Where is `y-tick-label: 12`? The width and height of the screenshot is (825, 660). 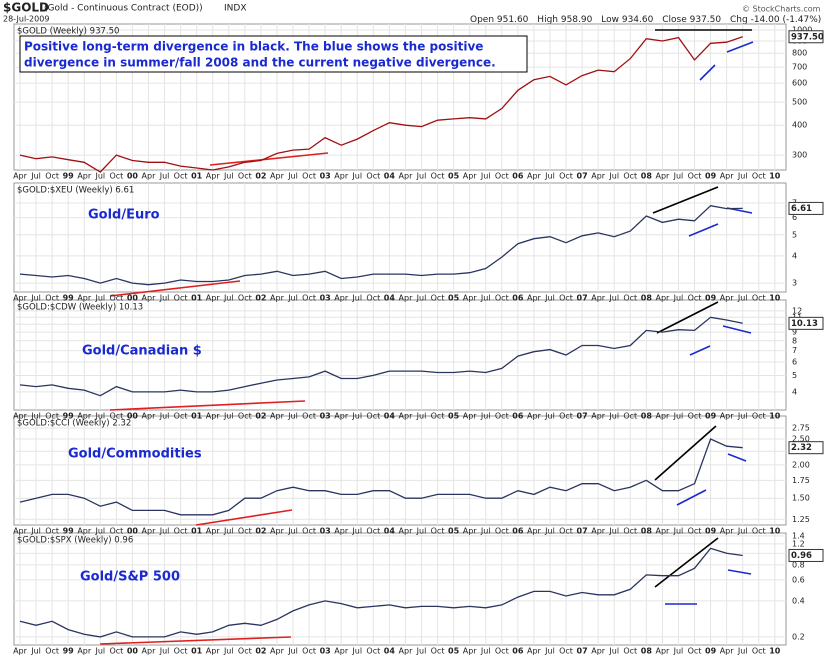 y-tick-label: 12 is located at coordinates (797, 310).